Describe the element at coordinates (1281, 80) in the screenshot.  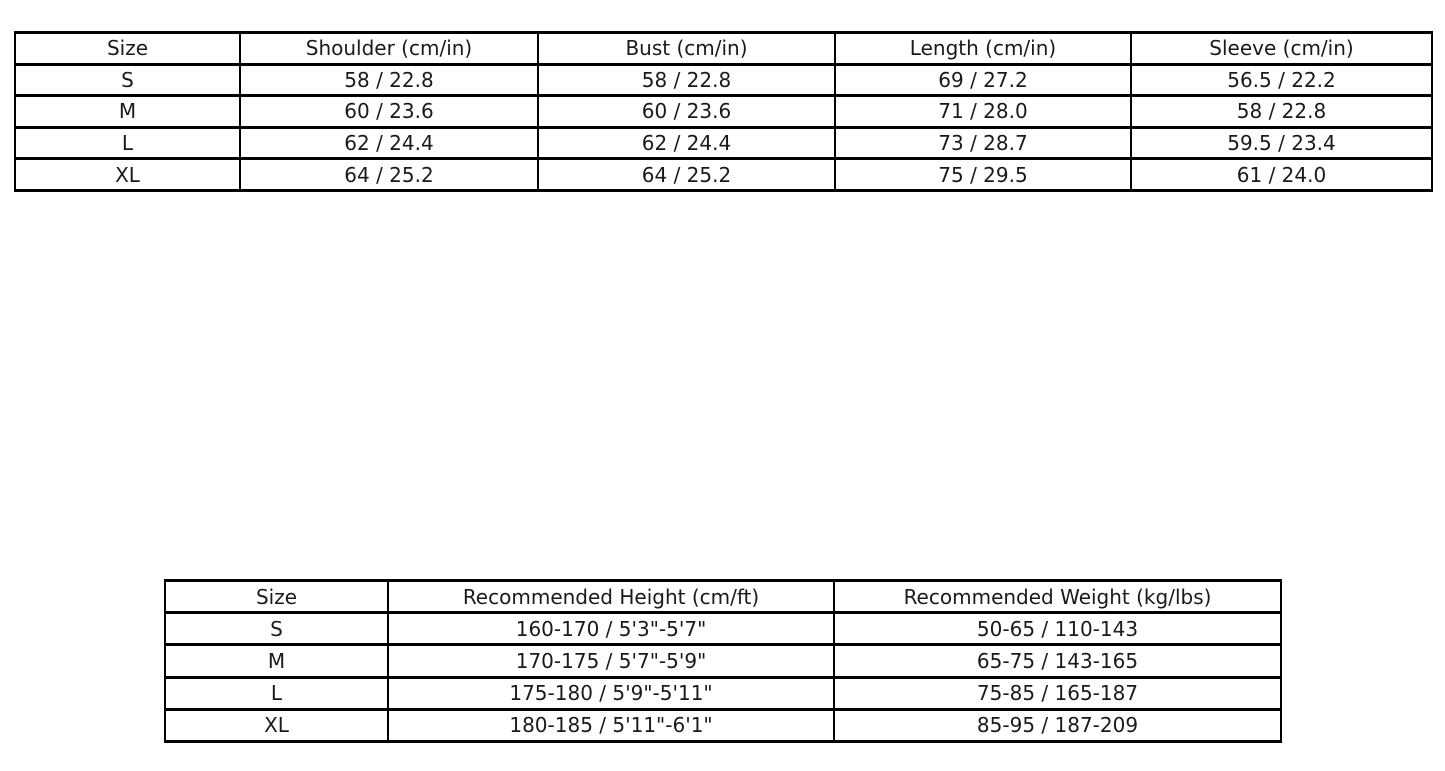
I see `sleeve-value-cell: 56.5 / 22.2` at that location.